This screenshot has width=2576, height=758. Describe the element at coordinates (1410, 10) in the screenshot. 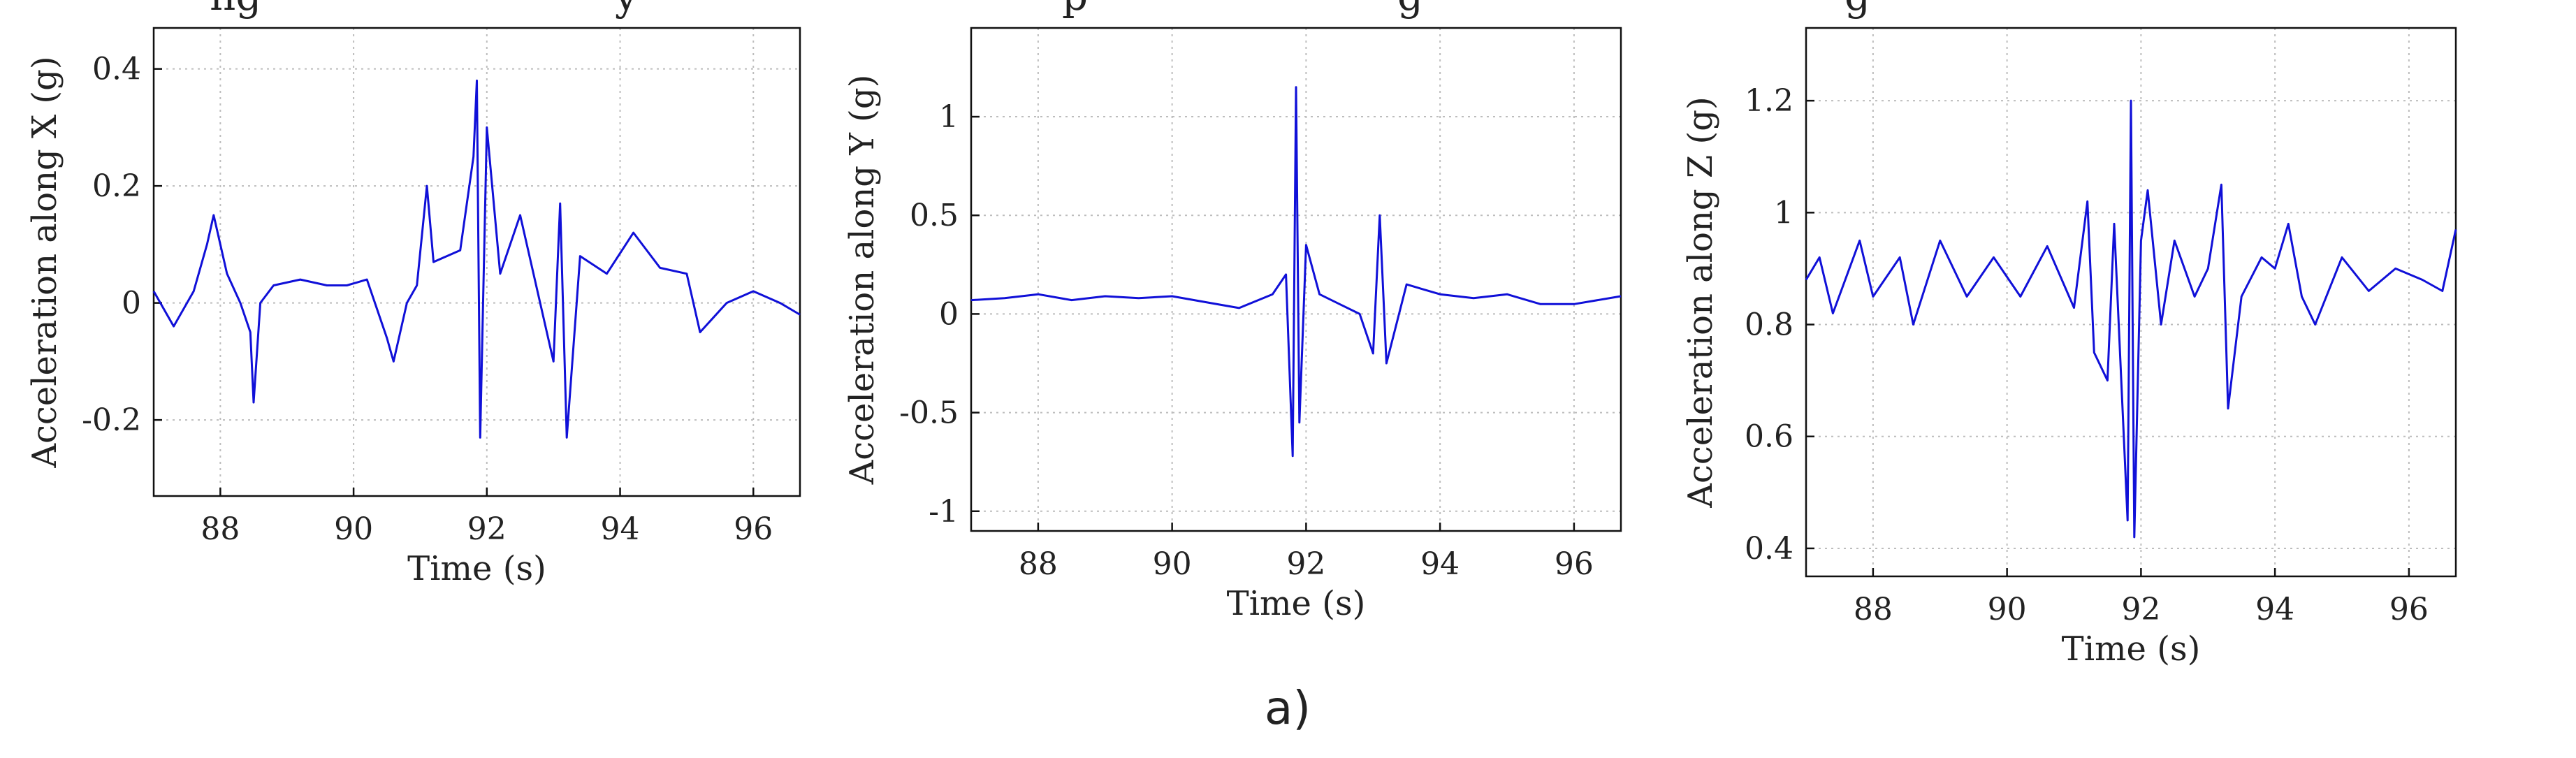

I see `cutoff-text-4: g` at that location.